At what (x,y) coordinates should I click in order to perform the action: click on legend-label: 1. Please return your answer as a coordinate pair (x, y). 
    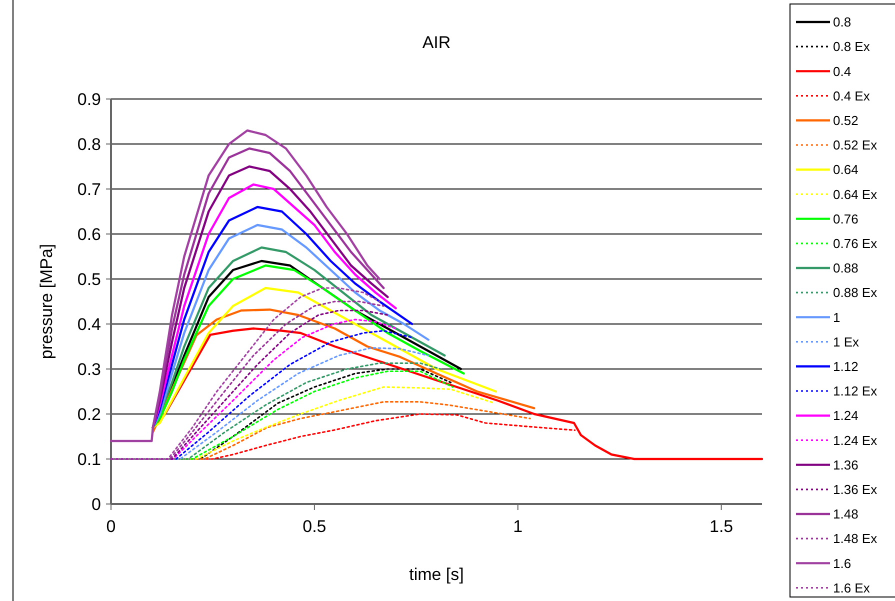
    Looking at the image, I should click on (836, 317).